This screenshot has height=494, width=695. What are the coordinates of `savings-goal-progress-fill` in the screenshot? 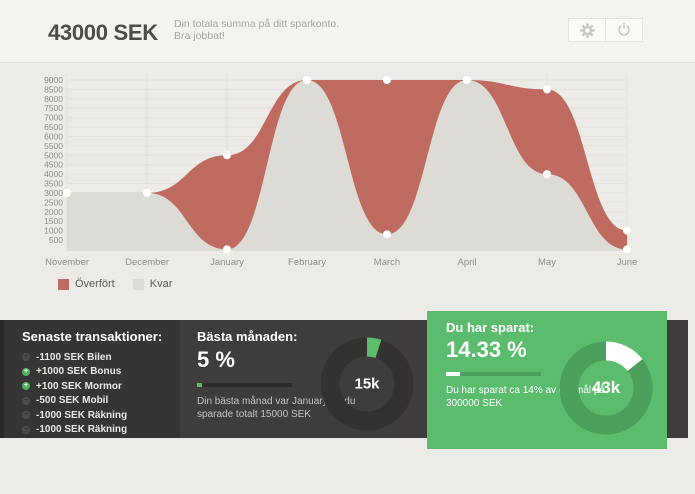 It's located at (453, 374).